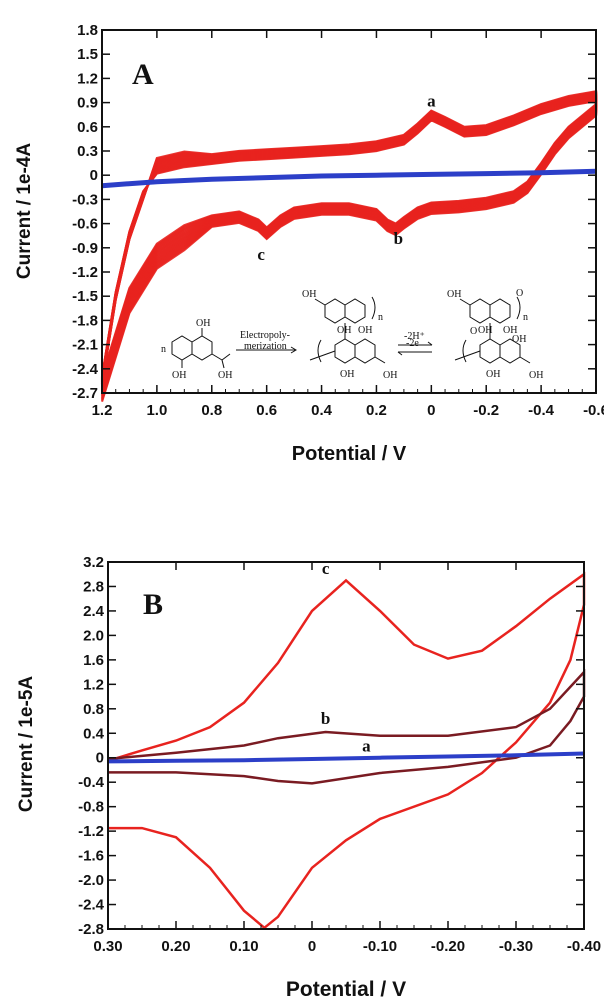 This screenshot has height=1007, width=604. Describe the element at coordinates (85, 272) in the screenshot. I see `y-tick-label: -1.2` at that location.